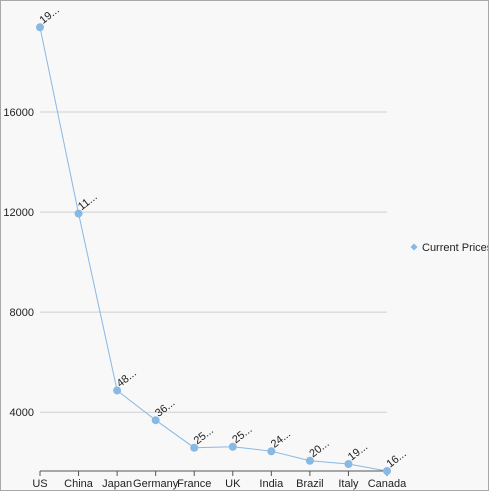  I want to click on x-tick-label: US, so click(39, 484).